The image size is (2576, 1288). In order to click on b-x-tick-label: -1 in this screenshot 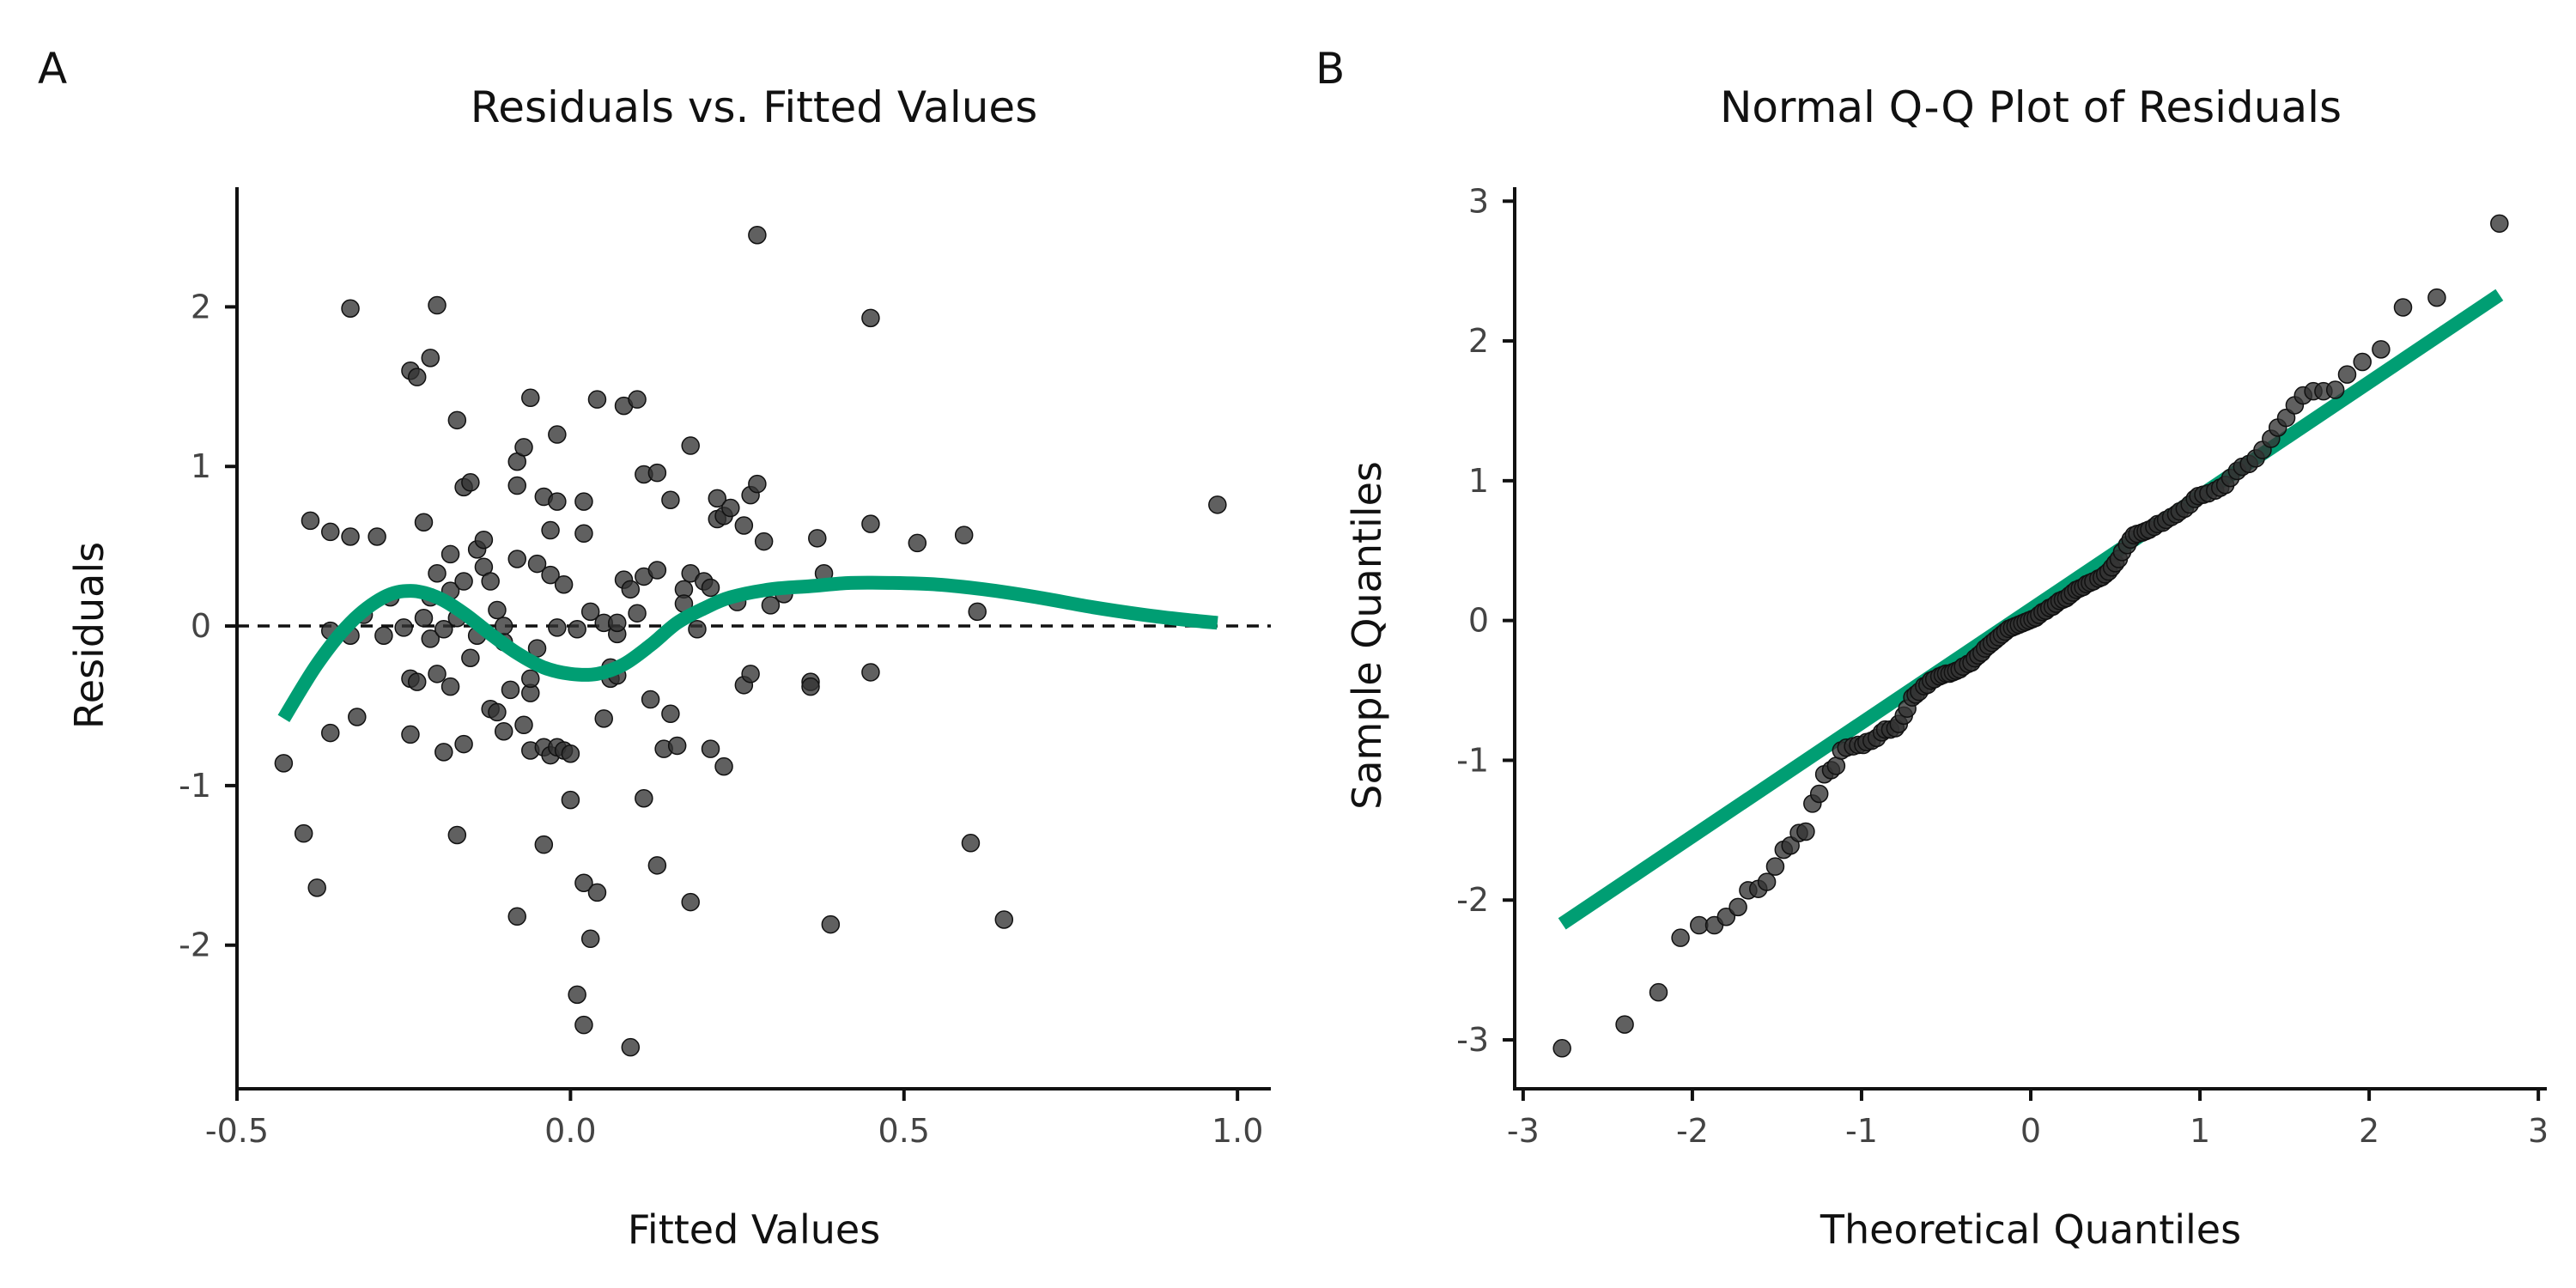, I will do `click(1862, 1131)`.